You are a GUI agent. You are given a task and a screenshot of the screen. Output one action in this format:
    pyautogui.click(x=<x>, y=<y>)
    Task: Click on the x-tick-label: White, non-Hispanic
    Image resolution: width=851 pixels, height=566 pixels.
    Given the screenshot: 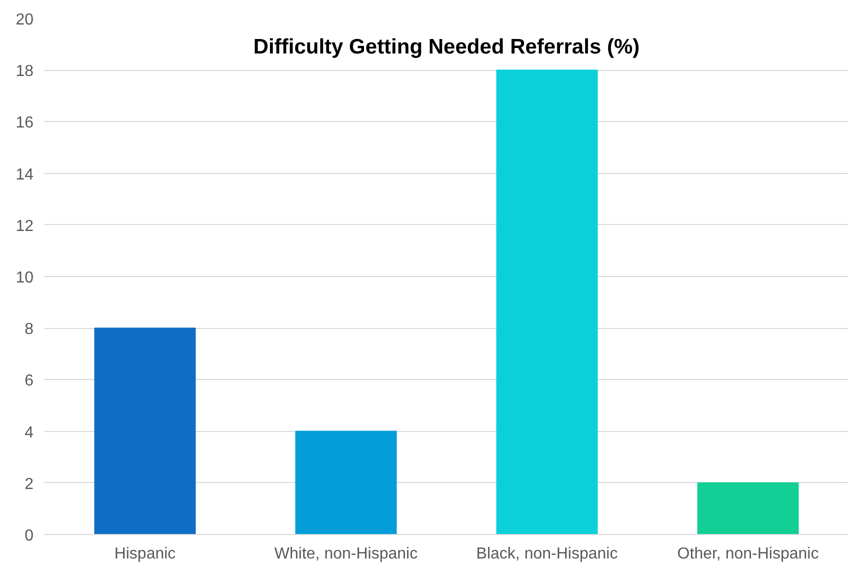 What is the action you would take?
    pyautogui.click(x=346, y=554)
    